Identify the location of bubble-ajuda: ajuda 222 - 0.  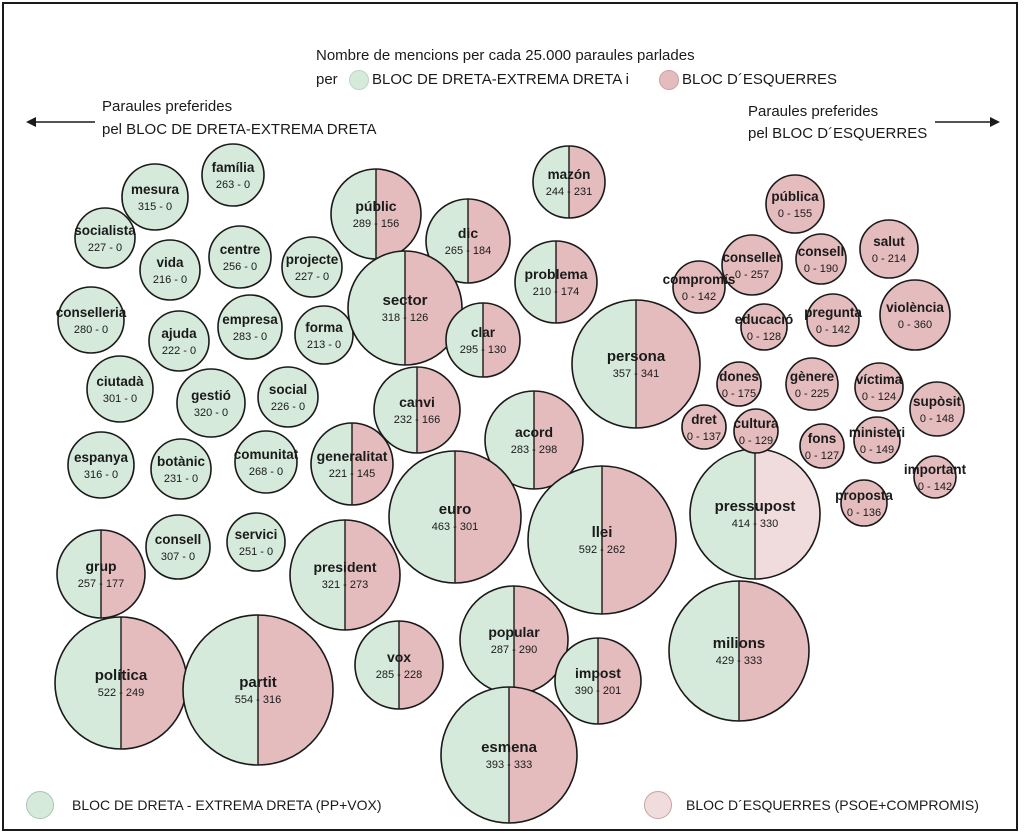
(179, 341).